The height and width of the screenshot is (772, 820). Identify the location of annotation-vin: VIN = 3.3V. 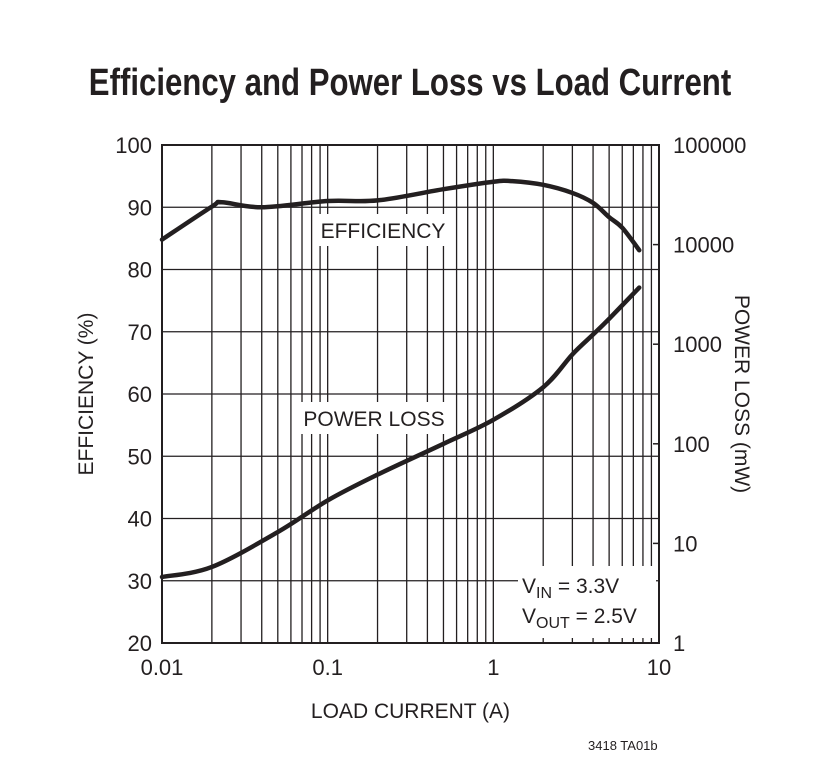
(570, 588).